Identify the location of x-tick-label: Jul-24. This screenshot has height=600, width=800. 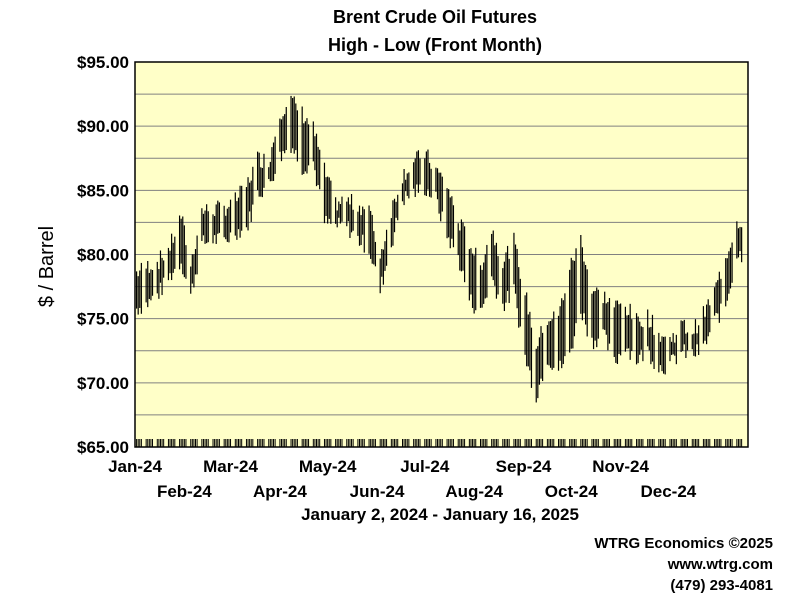
(425, 466).